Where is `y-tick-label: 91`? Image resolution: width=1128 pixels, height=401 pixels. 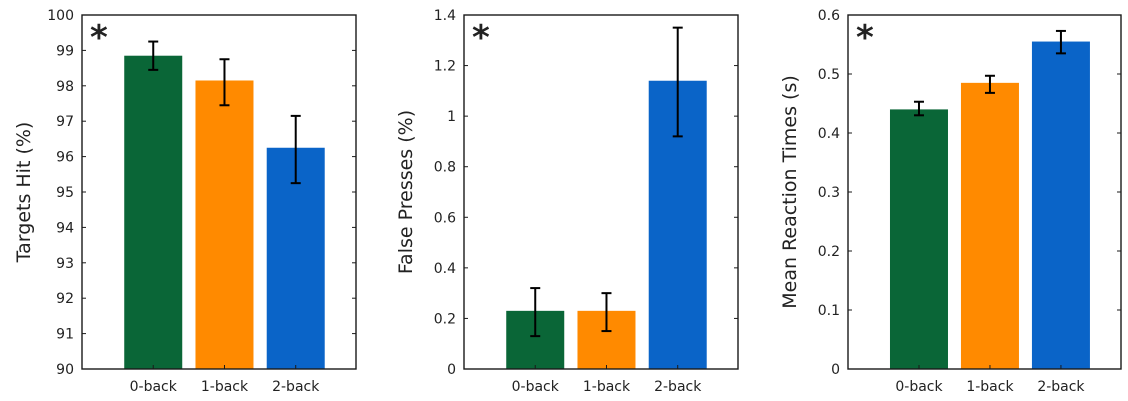 y-tick-label: 91 is located at coordinates (65, 335).